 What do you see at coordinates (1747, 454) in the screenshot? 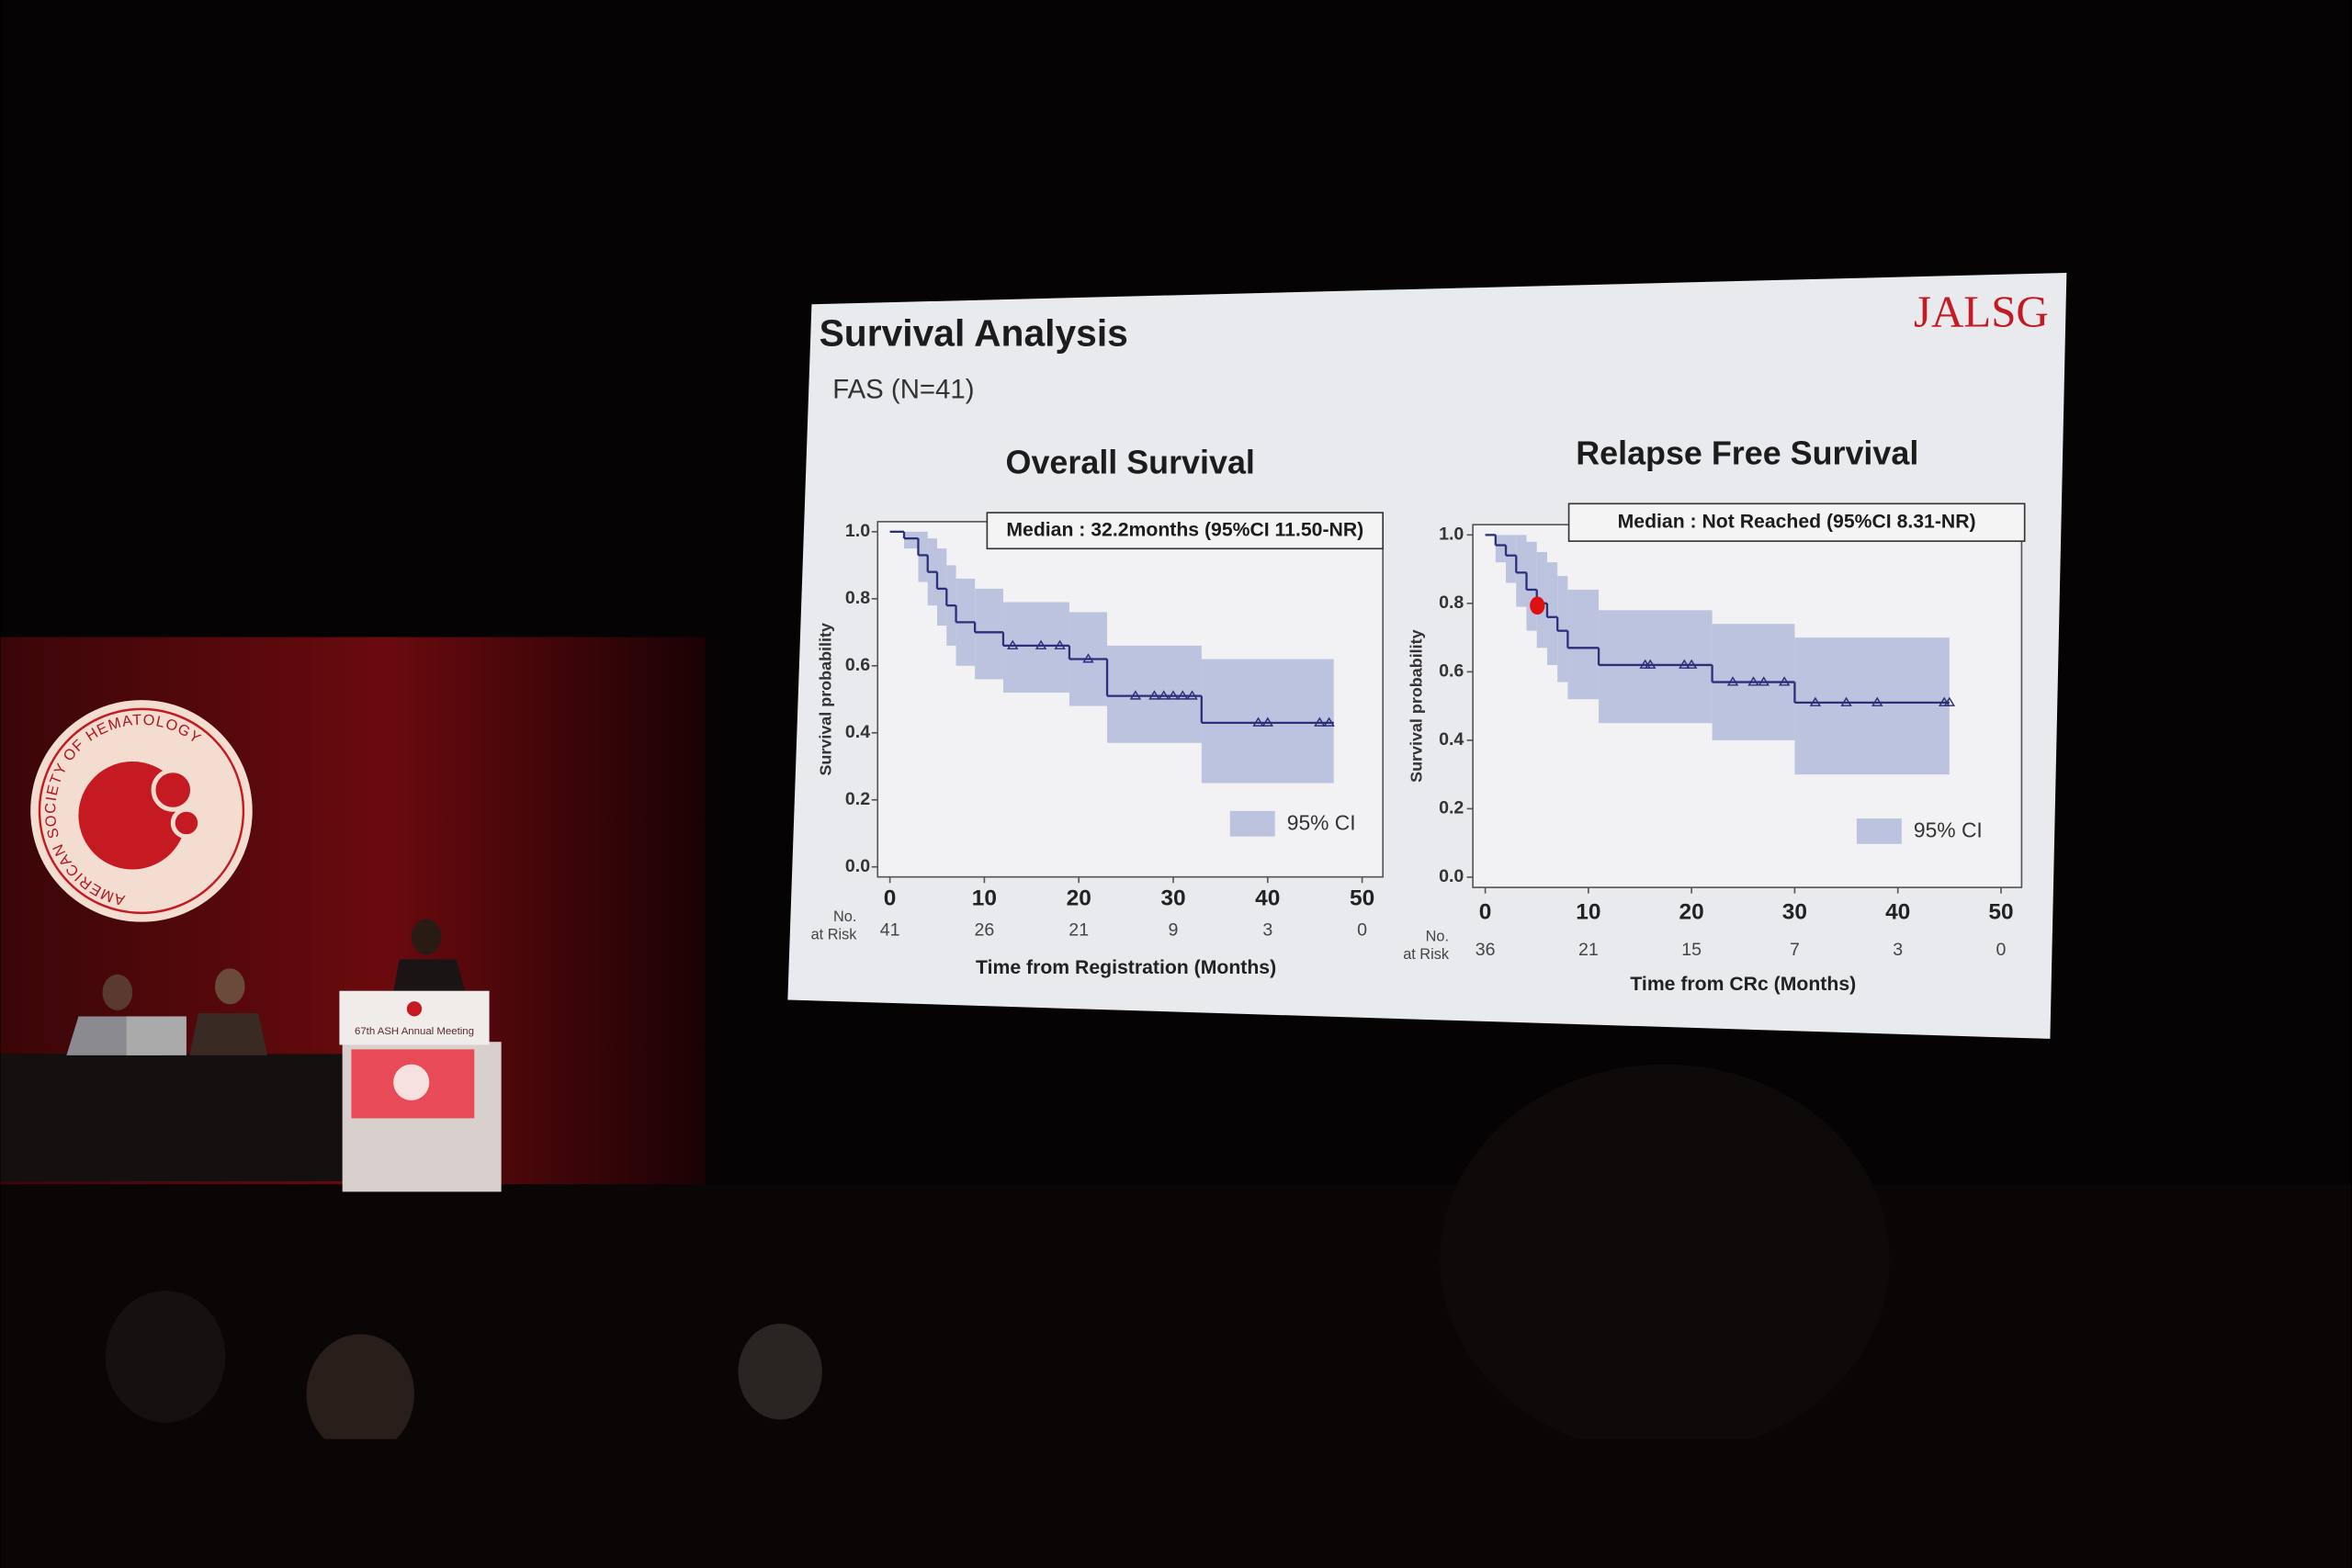
I see `chart-title: Relapse Free Survival` at bounding box center [1747, 454].